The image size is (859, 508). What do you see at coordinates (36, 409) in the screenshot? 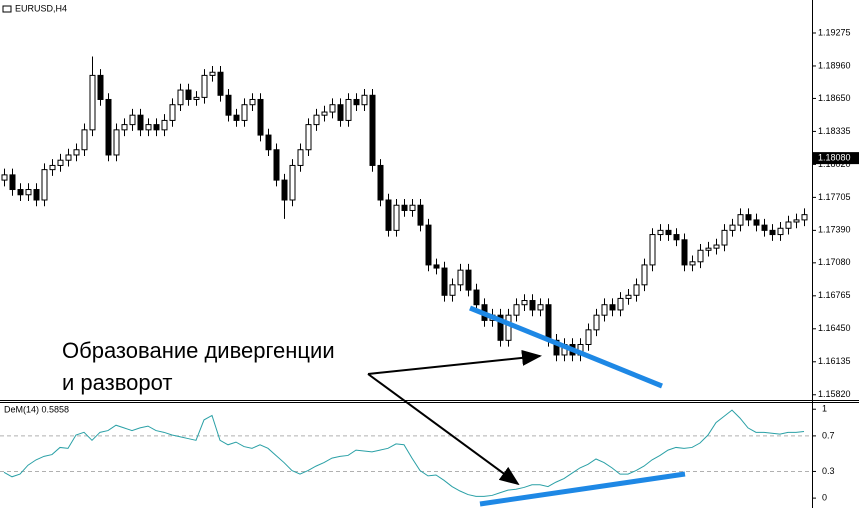
I see `indicator-title: DeM(14) 0.5858` at bounding box center [36, 409].